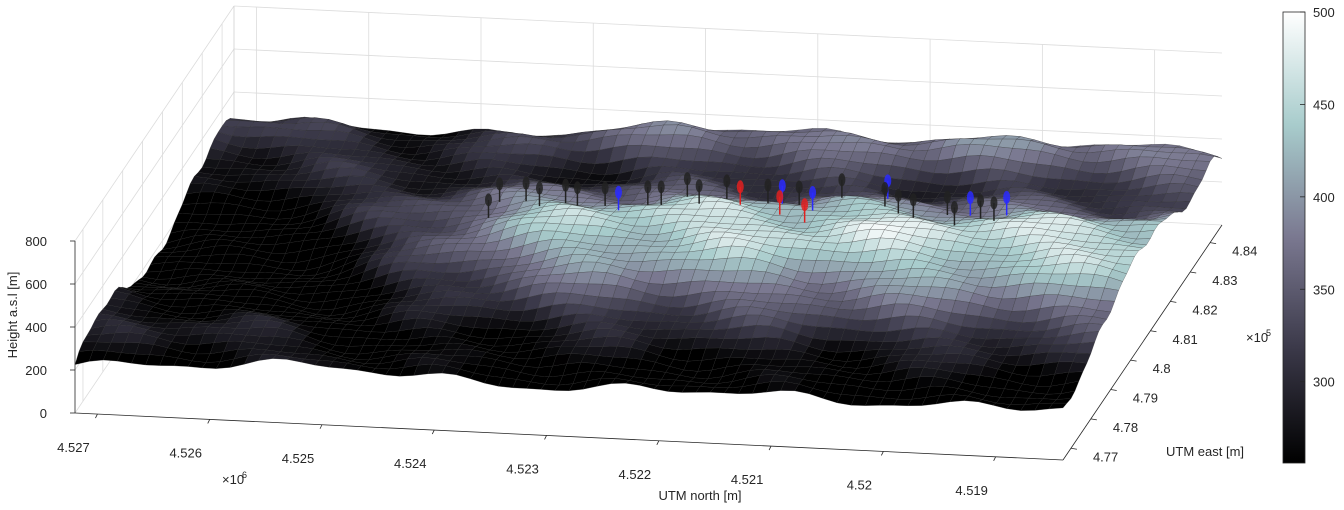  What do you see at coordinates (859, 484) in the screenshot?
I see `x-tick-label: 4.52` at bounding box center [859, 484].